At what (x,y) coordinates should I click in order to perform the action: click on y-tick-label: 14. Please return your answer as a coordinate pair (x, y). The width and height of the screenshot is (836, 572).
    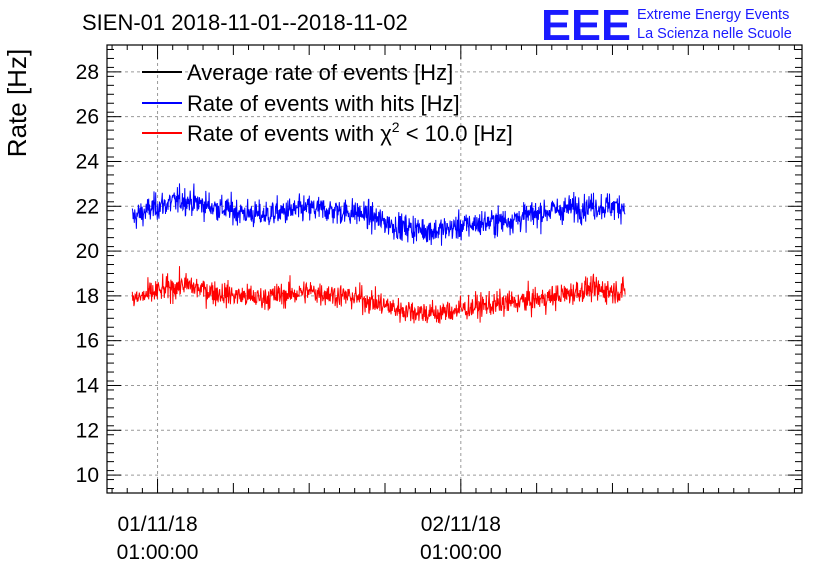
    Looking at the image, I should click on (88, 385).